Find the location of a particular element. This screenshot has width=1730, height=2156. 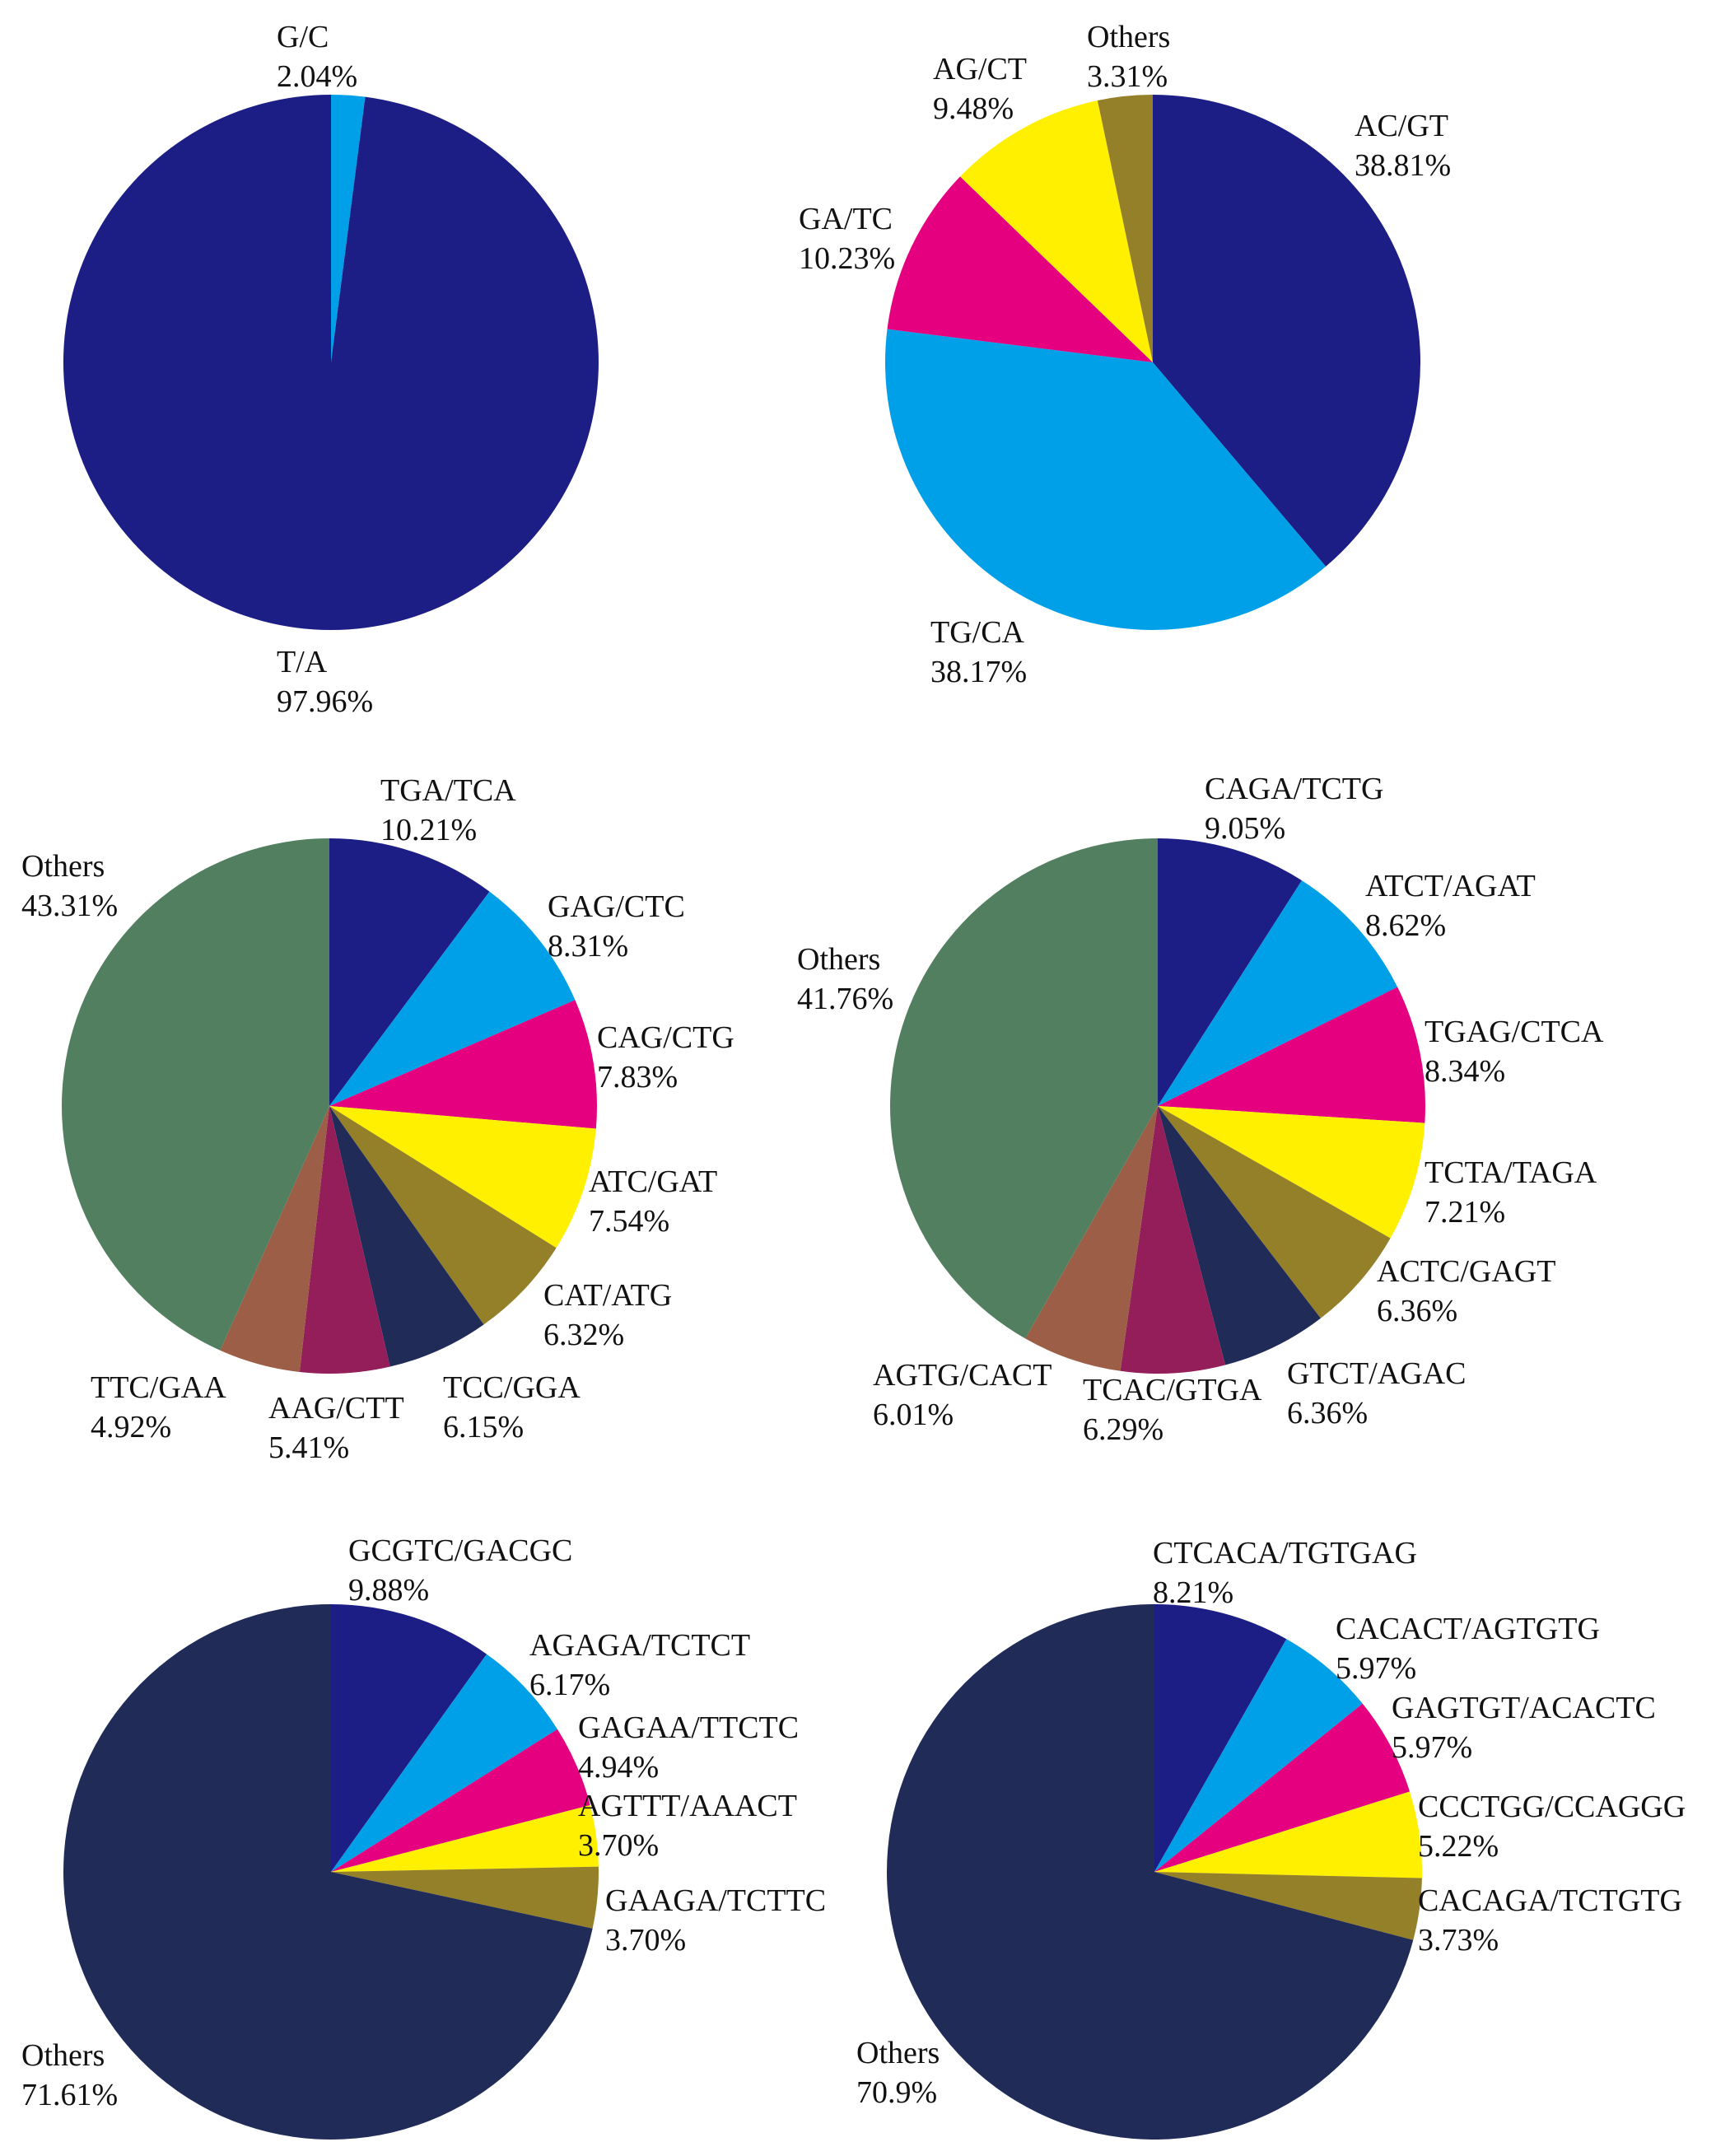

pie2-label-tg-ca: TG/CA 38.17% is located at coordinates (978, 652).